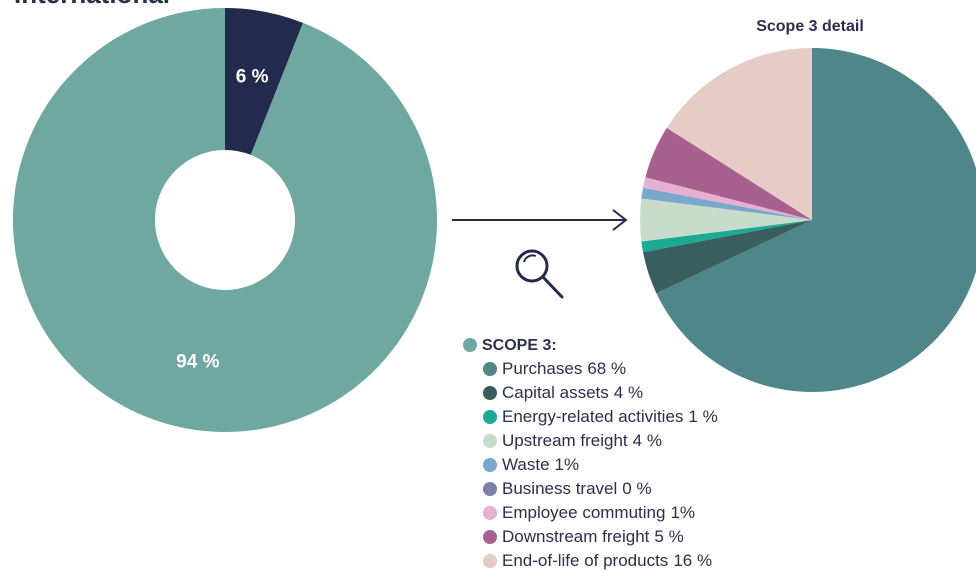 The height and width of the screenshot is (572, 976). What do you see at coordinates (583, 512) in the screenshot?
I see `legend-category: Employee commuting` at bounding box center [583, 512].